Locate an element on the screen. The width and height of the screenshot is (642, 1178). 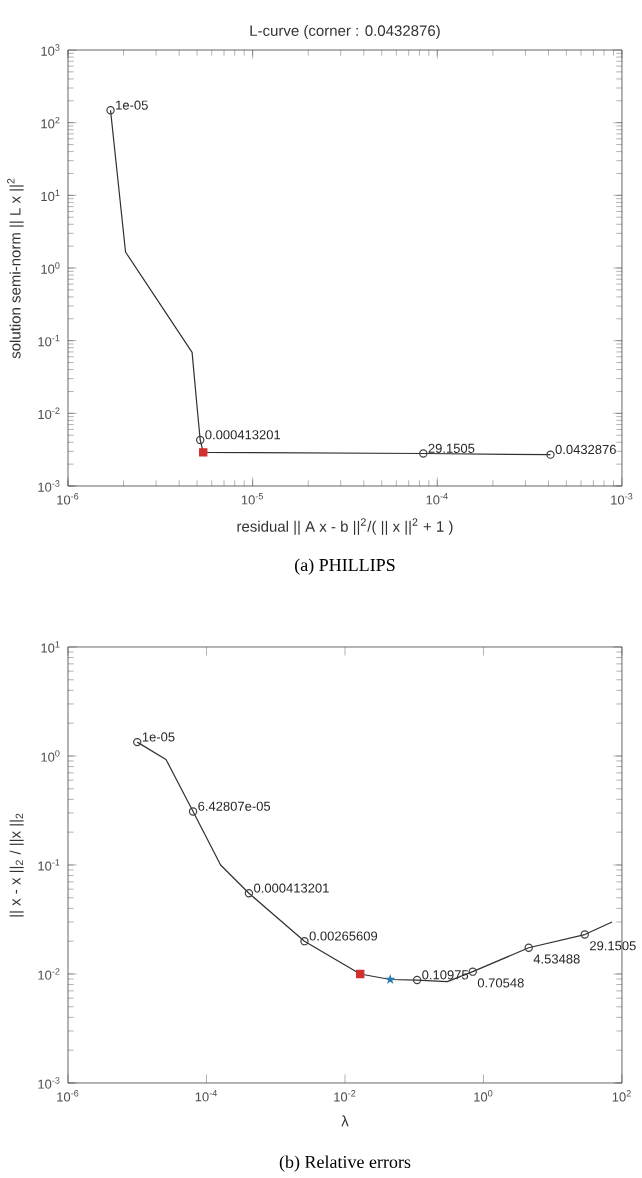
text: (b) Relative errors is located at coordinates (345, 1163).